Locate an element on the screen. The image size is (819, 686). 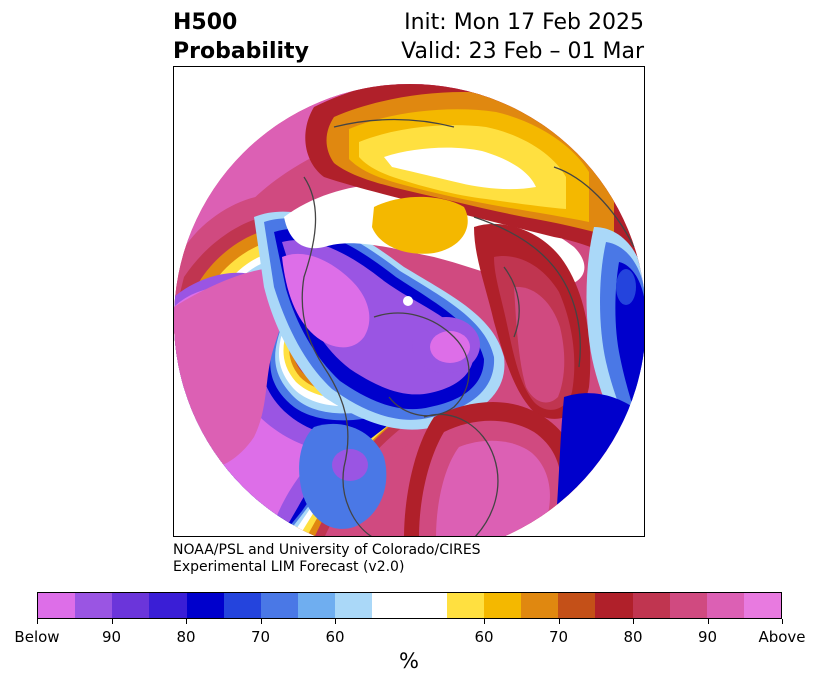
valid-range: Valid: 23 Feb – 01 Mar is located at coordinates (522, 51).